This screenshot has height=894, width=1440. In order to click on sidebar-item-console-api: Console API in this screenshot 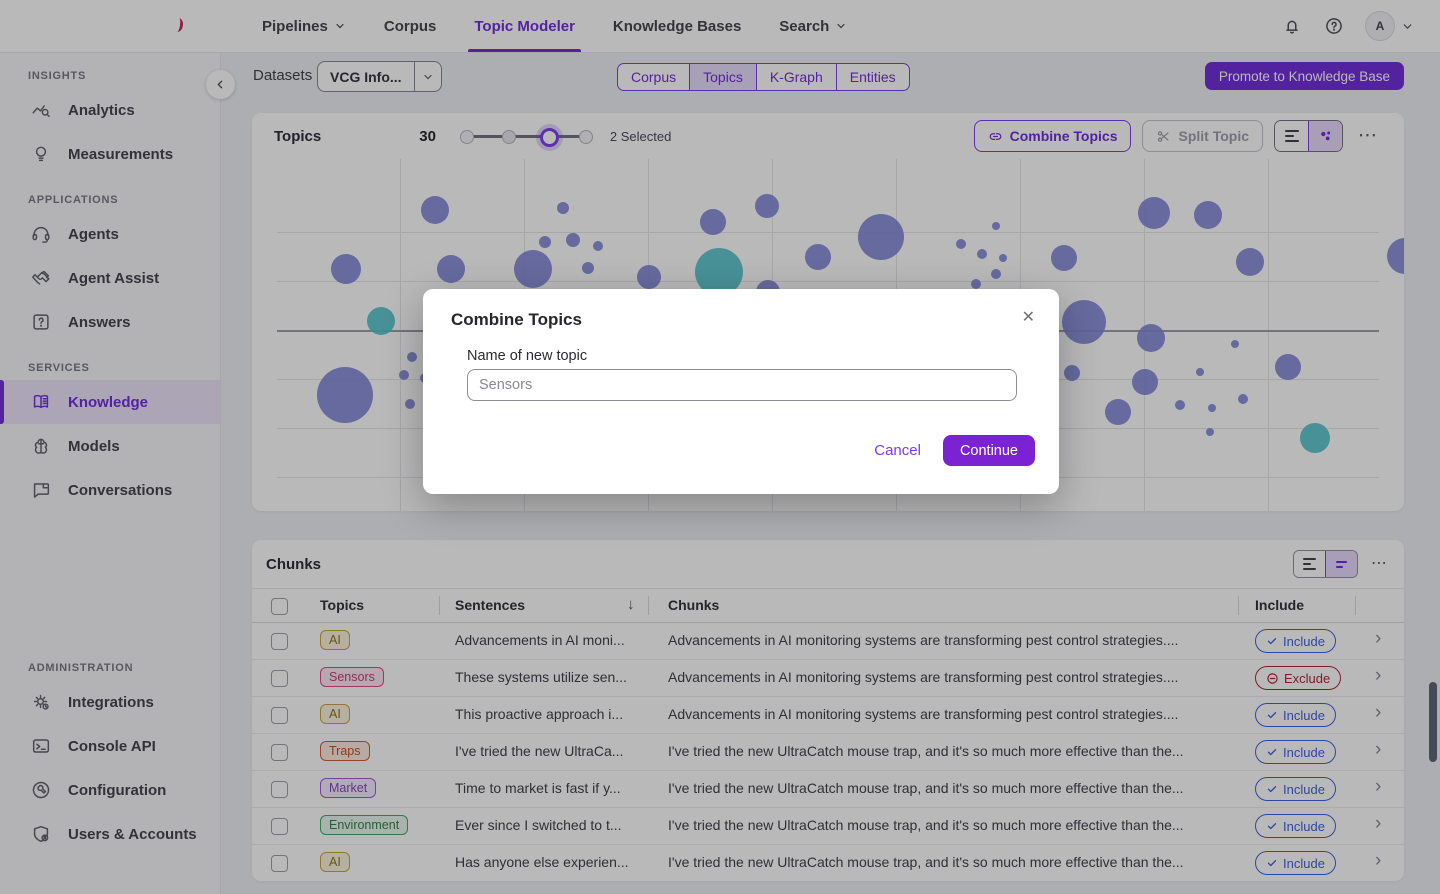, I will do `click(110, 746)`.